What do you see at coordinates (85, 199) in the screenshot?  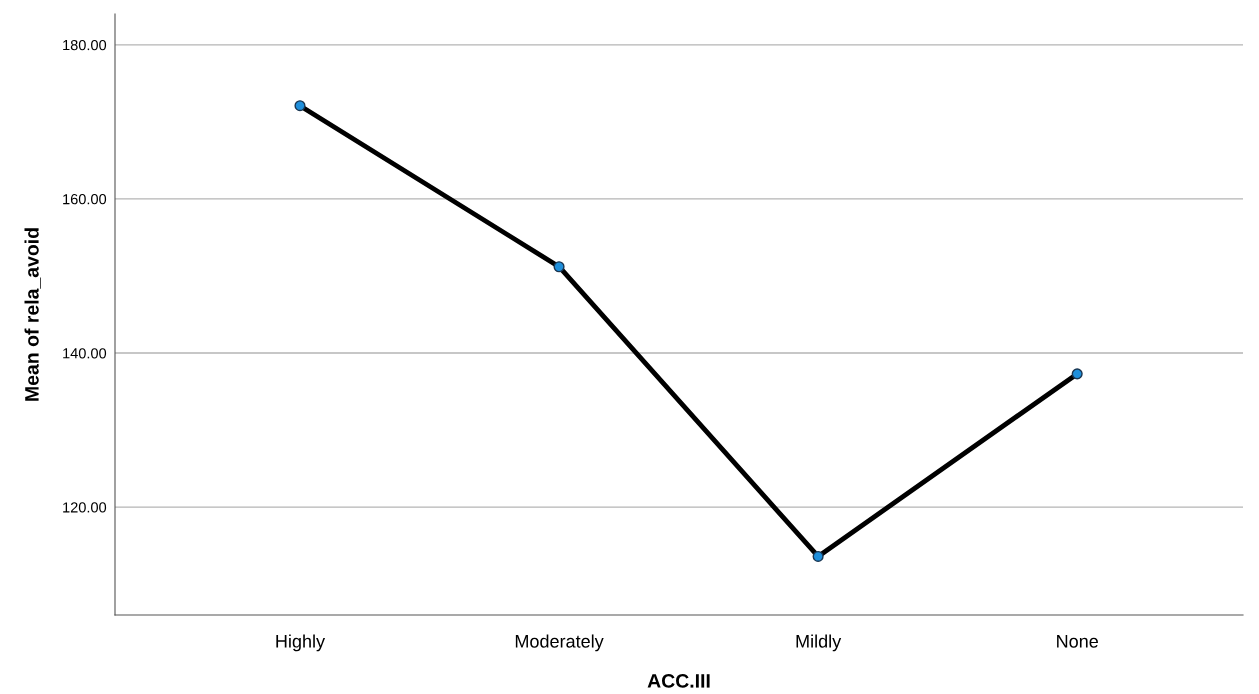 I see `y-tick-label: 160.00` at bounding box center [85, 199].